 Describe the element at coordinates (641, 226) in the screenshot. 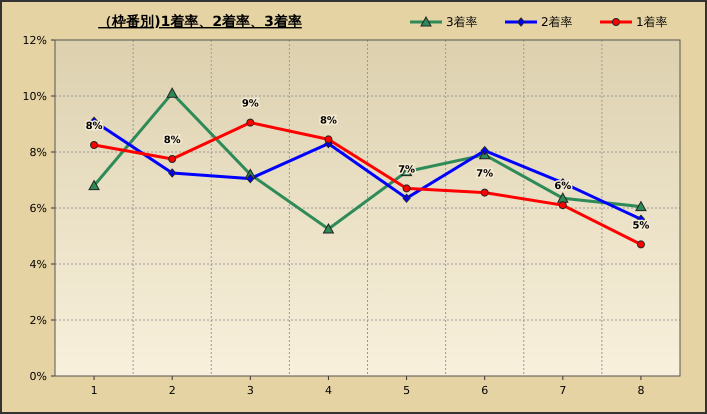

I see `data-label: 5%` at that location.